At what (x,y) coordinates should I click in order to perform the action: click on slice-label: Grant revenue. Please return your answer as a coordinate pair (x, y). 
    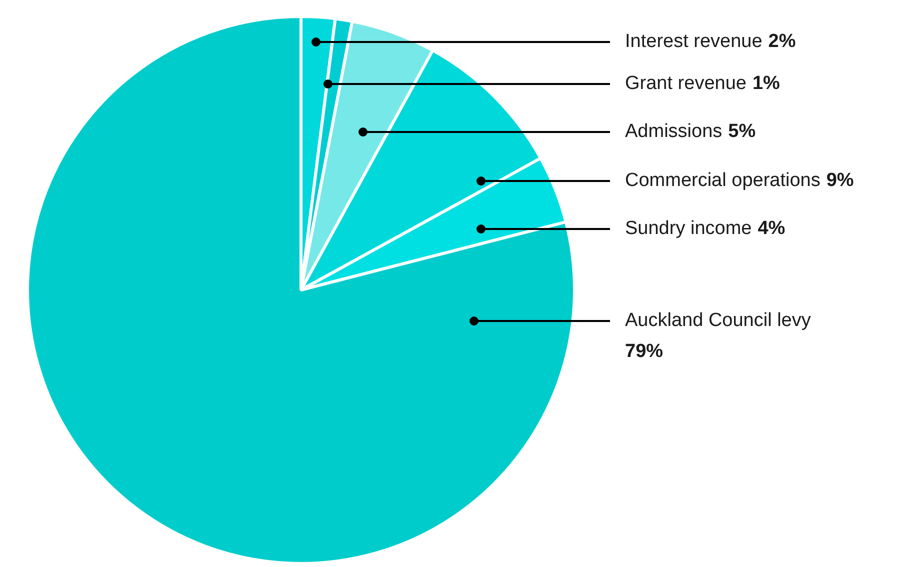
    Looking at the image, I should click on (685, 83).